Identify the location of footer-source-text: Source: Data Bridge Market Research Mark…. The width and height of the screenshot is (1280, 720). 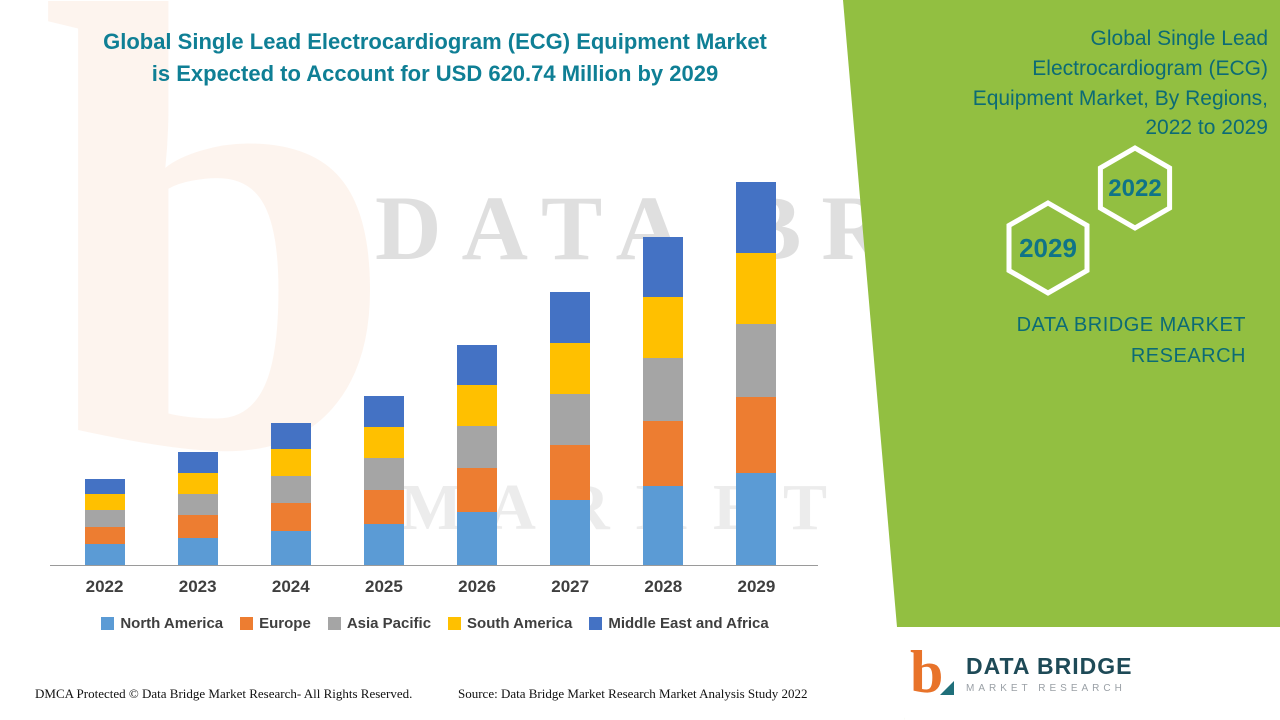
(633, 693).